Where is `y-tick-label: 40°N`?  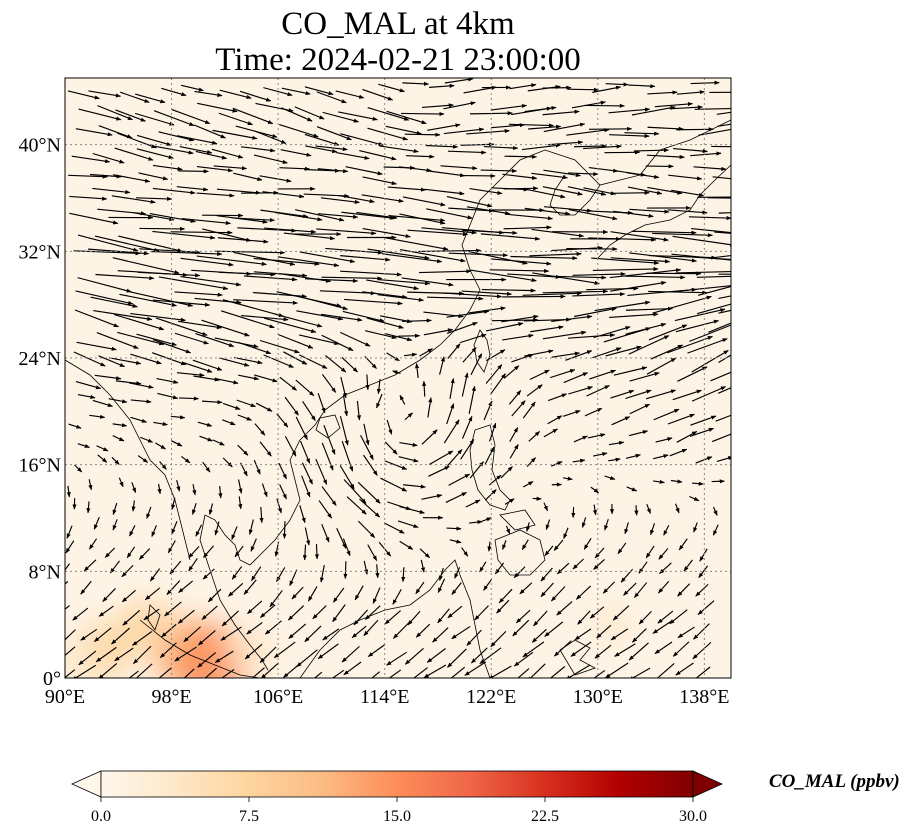 y-tick-label: 40°N is located at coordinates (40, 146).